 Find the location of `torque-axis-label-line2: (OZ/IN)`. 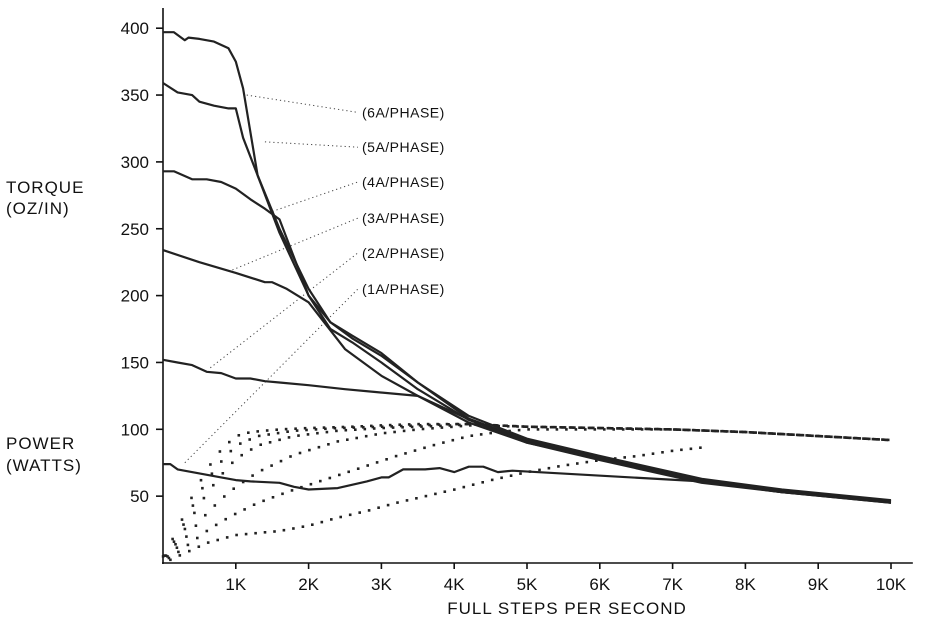

torque-axis-label-line2: (OZ/IN) is located at coordinates (38, 208).